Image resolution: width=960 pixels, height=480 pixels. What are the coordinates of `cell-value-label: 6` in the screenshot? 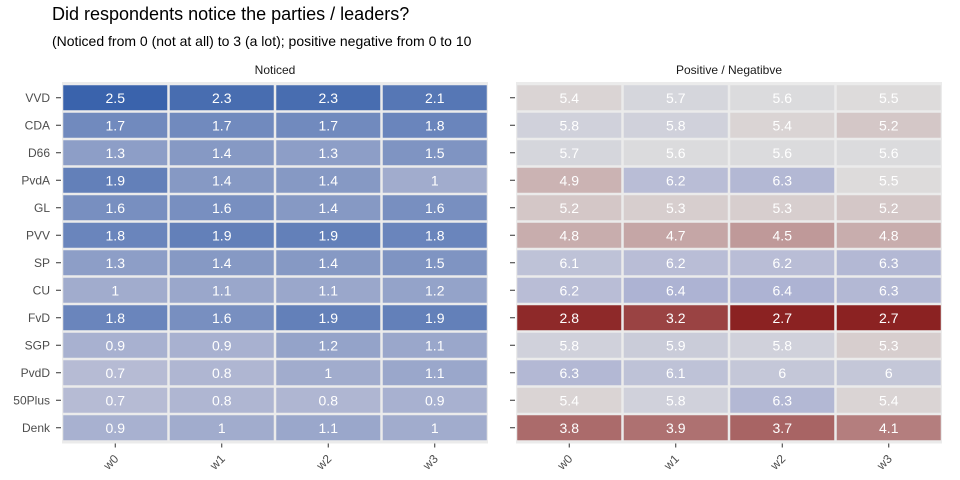 It's located at (889, 373).